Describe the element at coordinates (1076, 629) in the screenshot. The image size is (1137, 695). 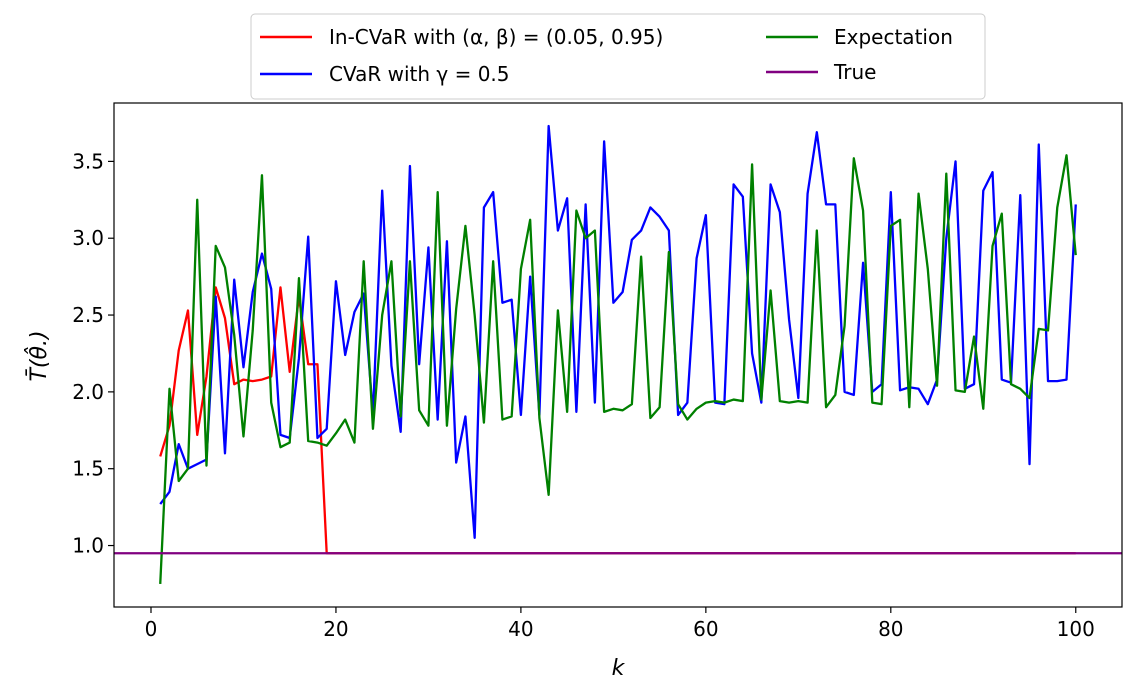
I see `x-tick-label: 100` at that location.